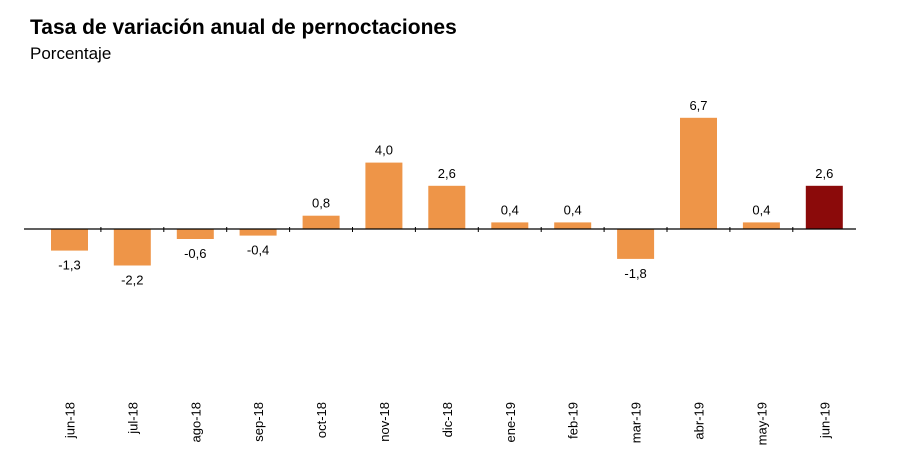  I want to click on x-tick-may-19: may-19, so click(761, 423).